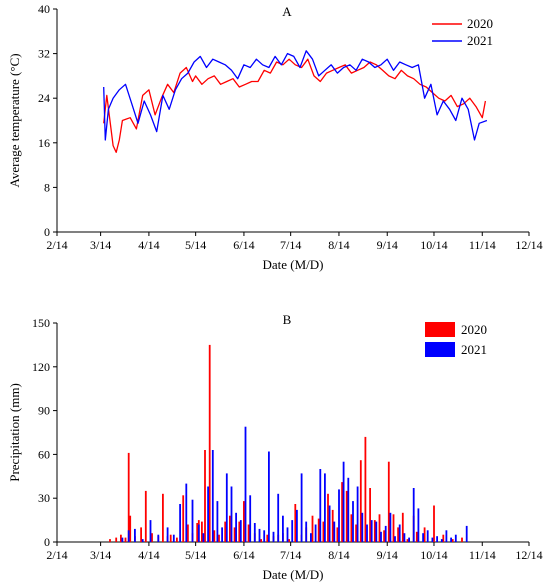  Describe the element at coordinates (462, 32) in the screenshot. I see `legend: 2020 2021` at that location.